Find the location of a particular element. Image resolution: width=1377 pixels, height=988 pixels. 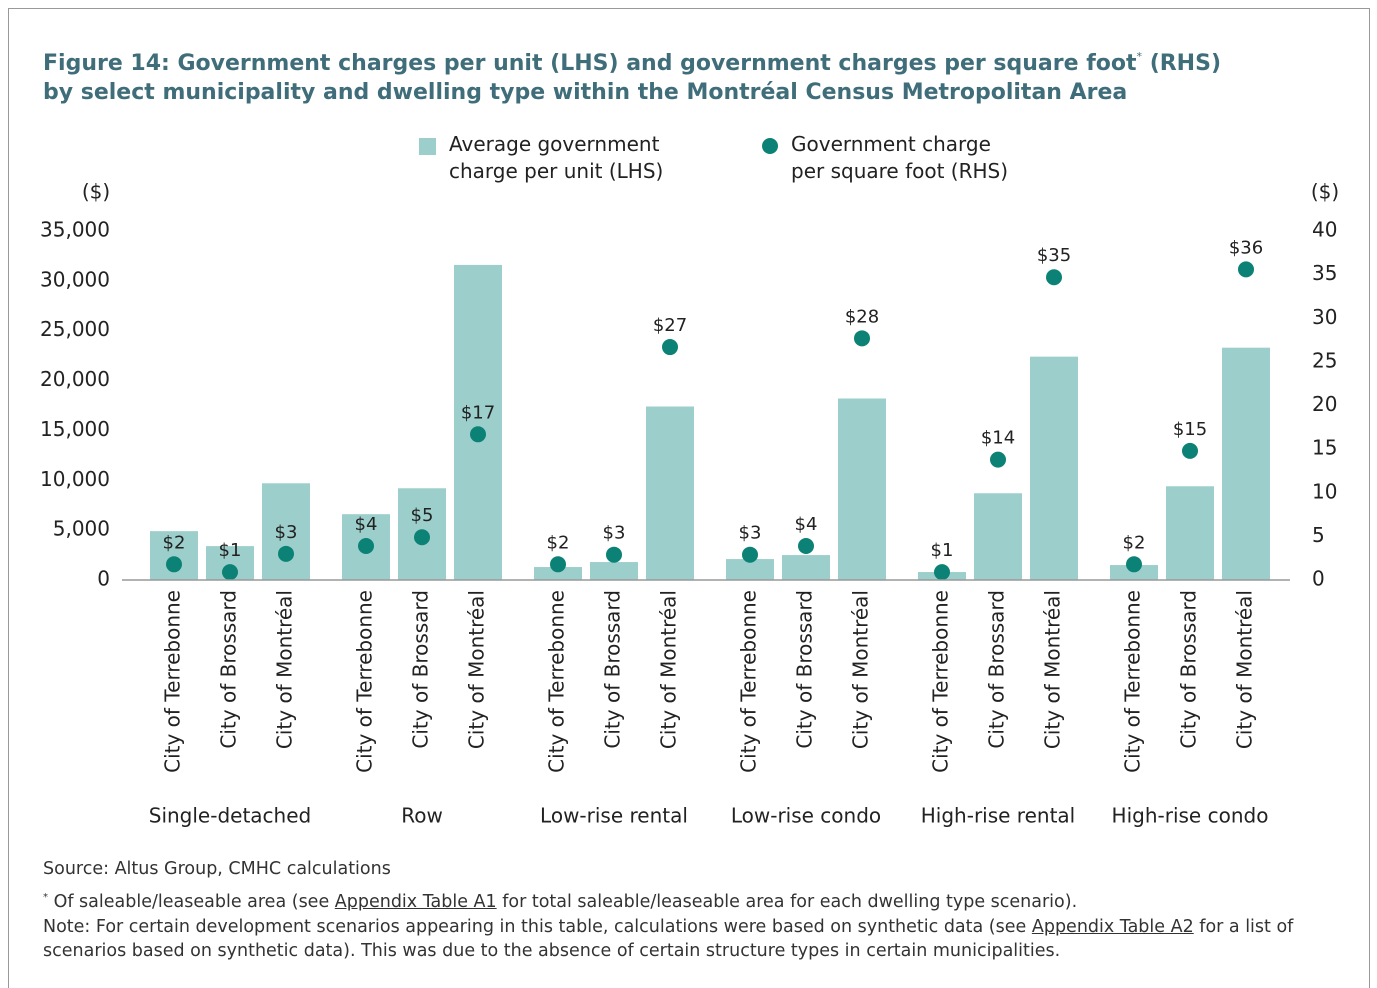

y2-tick-label: 40 is located at coordinates (1324, 230).